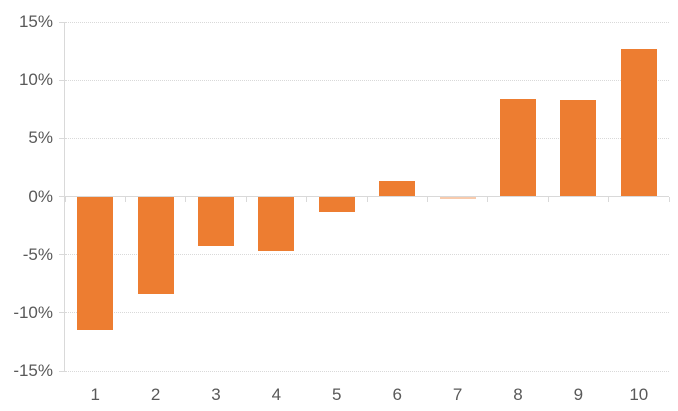 The height and width of the screenshot is (411, 678). Describe the element at coordinates (40, 138) in the screenshot. I see `y-axis-label: 5%` at that location.